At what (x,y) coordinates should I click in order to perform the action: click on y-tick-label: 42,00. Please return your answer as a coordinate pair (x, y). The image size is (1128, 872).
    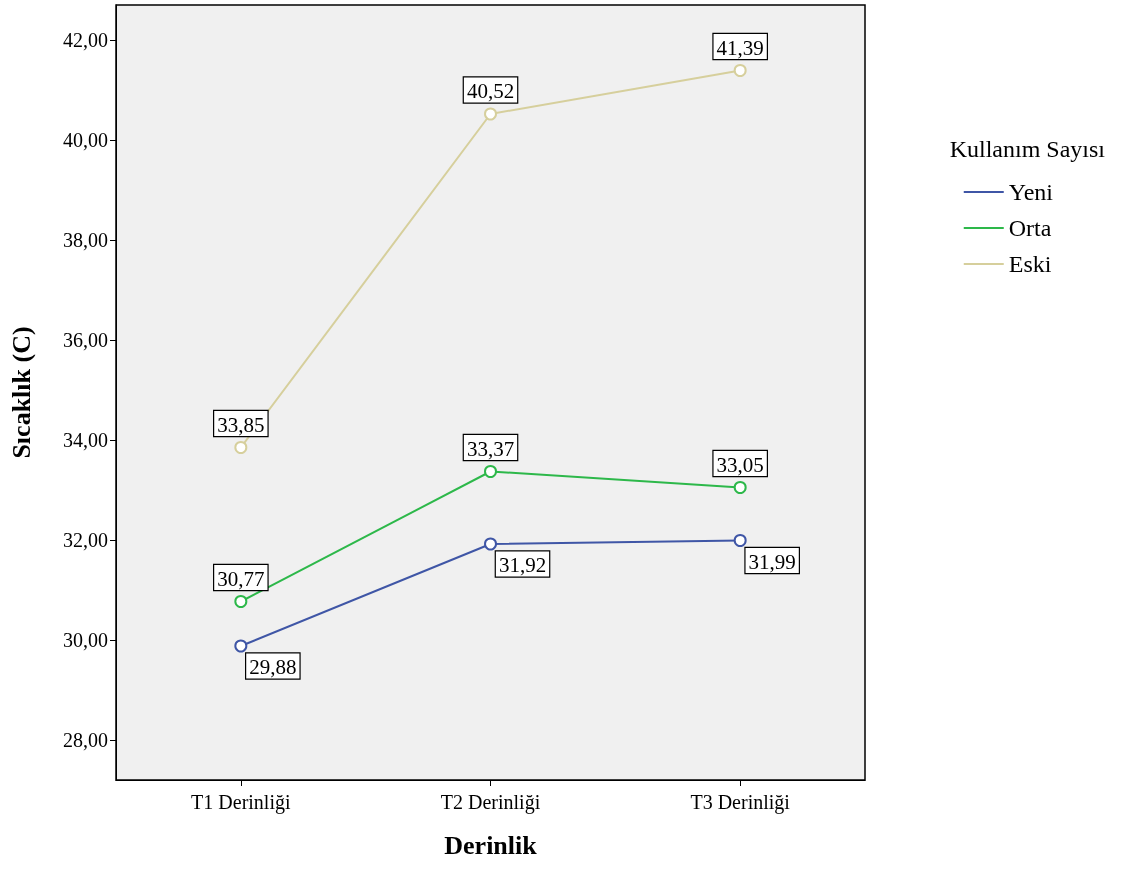
    Looking at the image, I should click on (85, 40).